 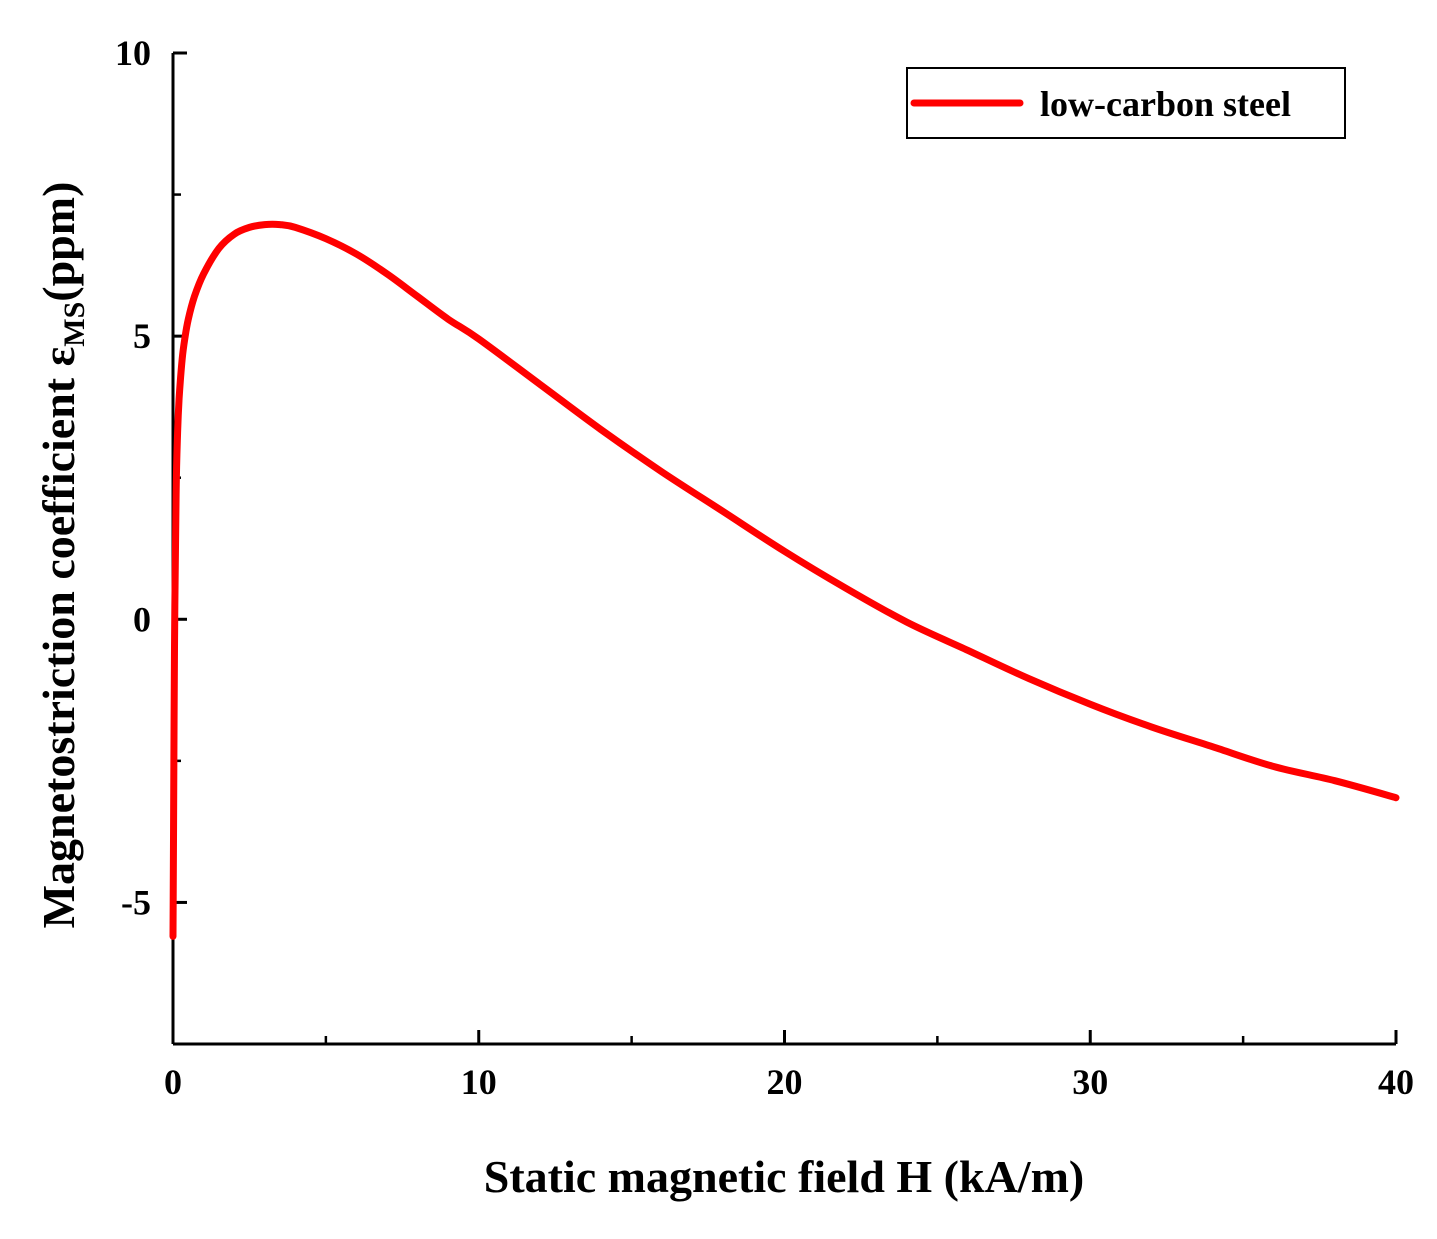 I want to click on y-axis-title: Magnetostriction coefficient εMS(ppm), so click(x=62, y=555).